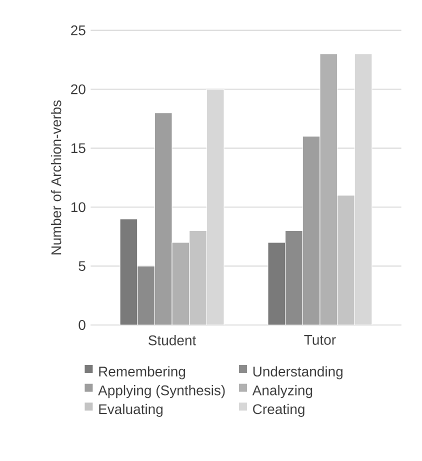 Image resolution: width=422 pixels, height=461 pixels. Describe the element at coordinates (297, 373) in the screenshot. I see `legend-label: Understanding` at that location.